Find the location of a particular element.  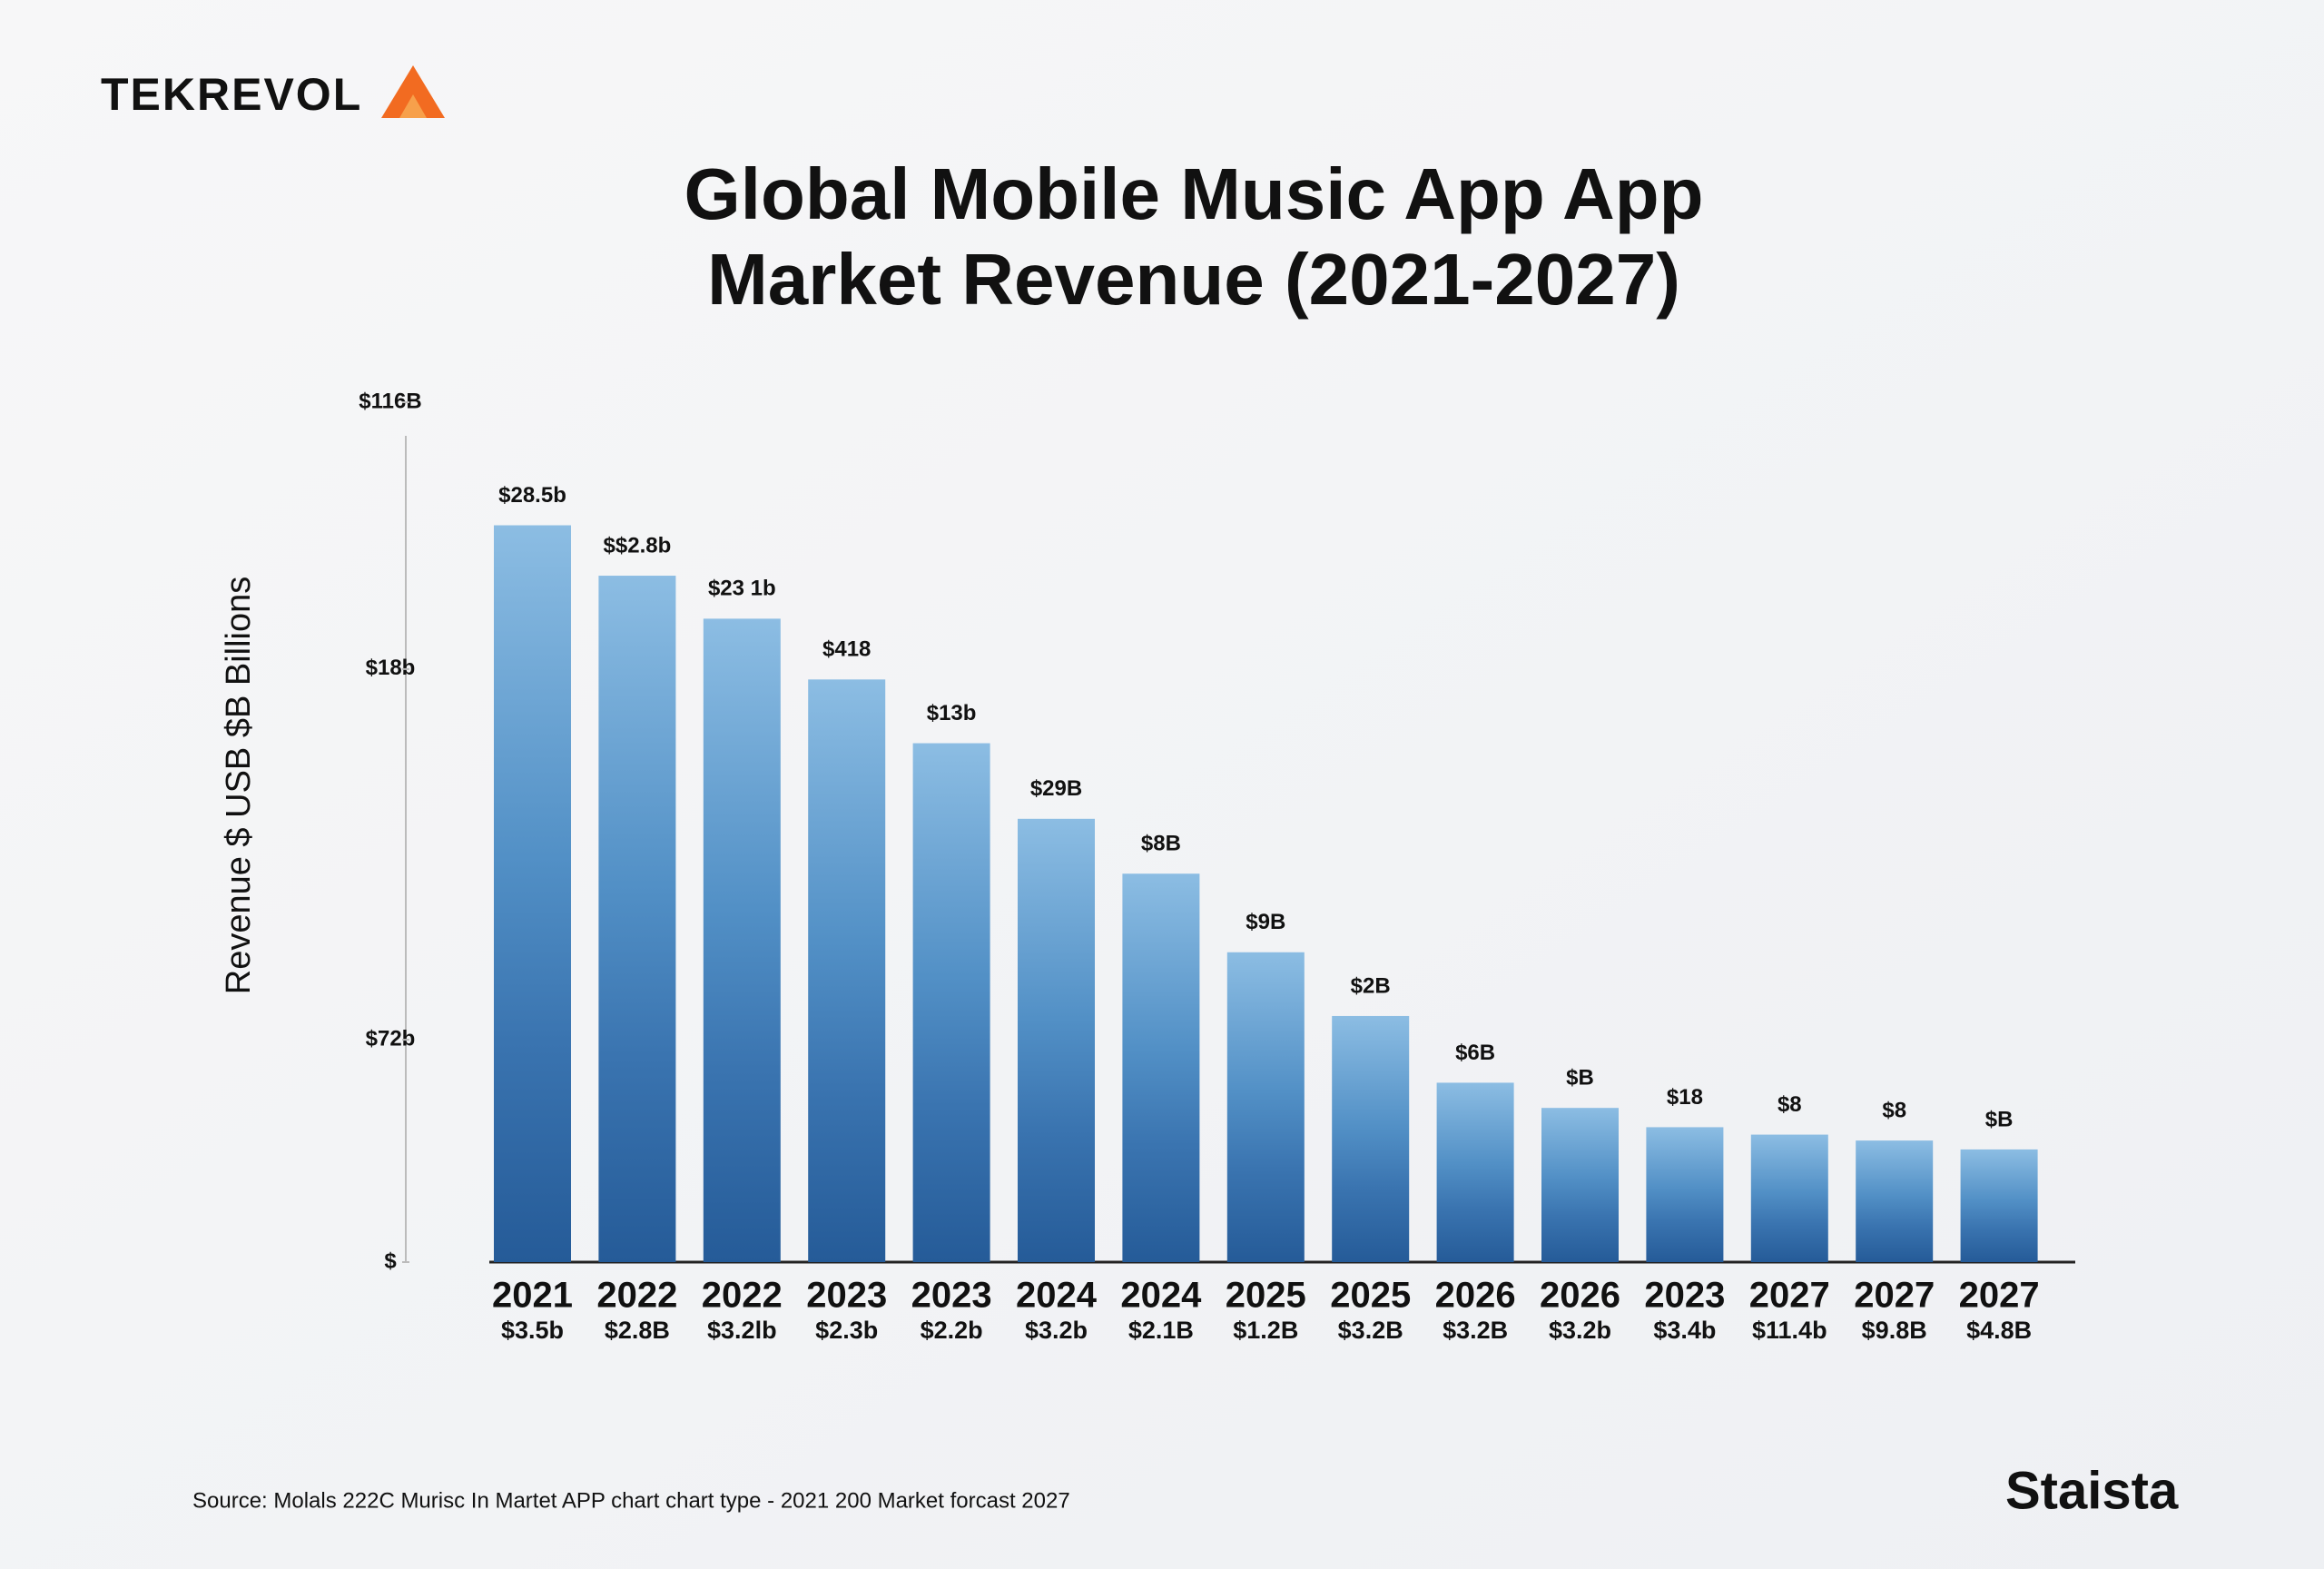

logo-icon-inner is located at coordinates (413, 106).